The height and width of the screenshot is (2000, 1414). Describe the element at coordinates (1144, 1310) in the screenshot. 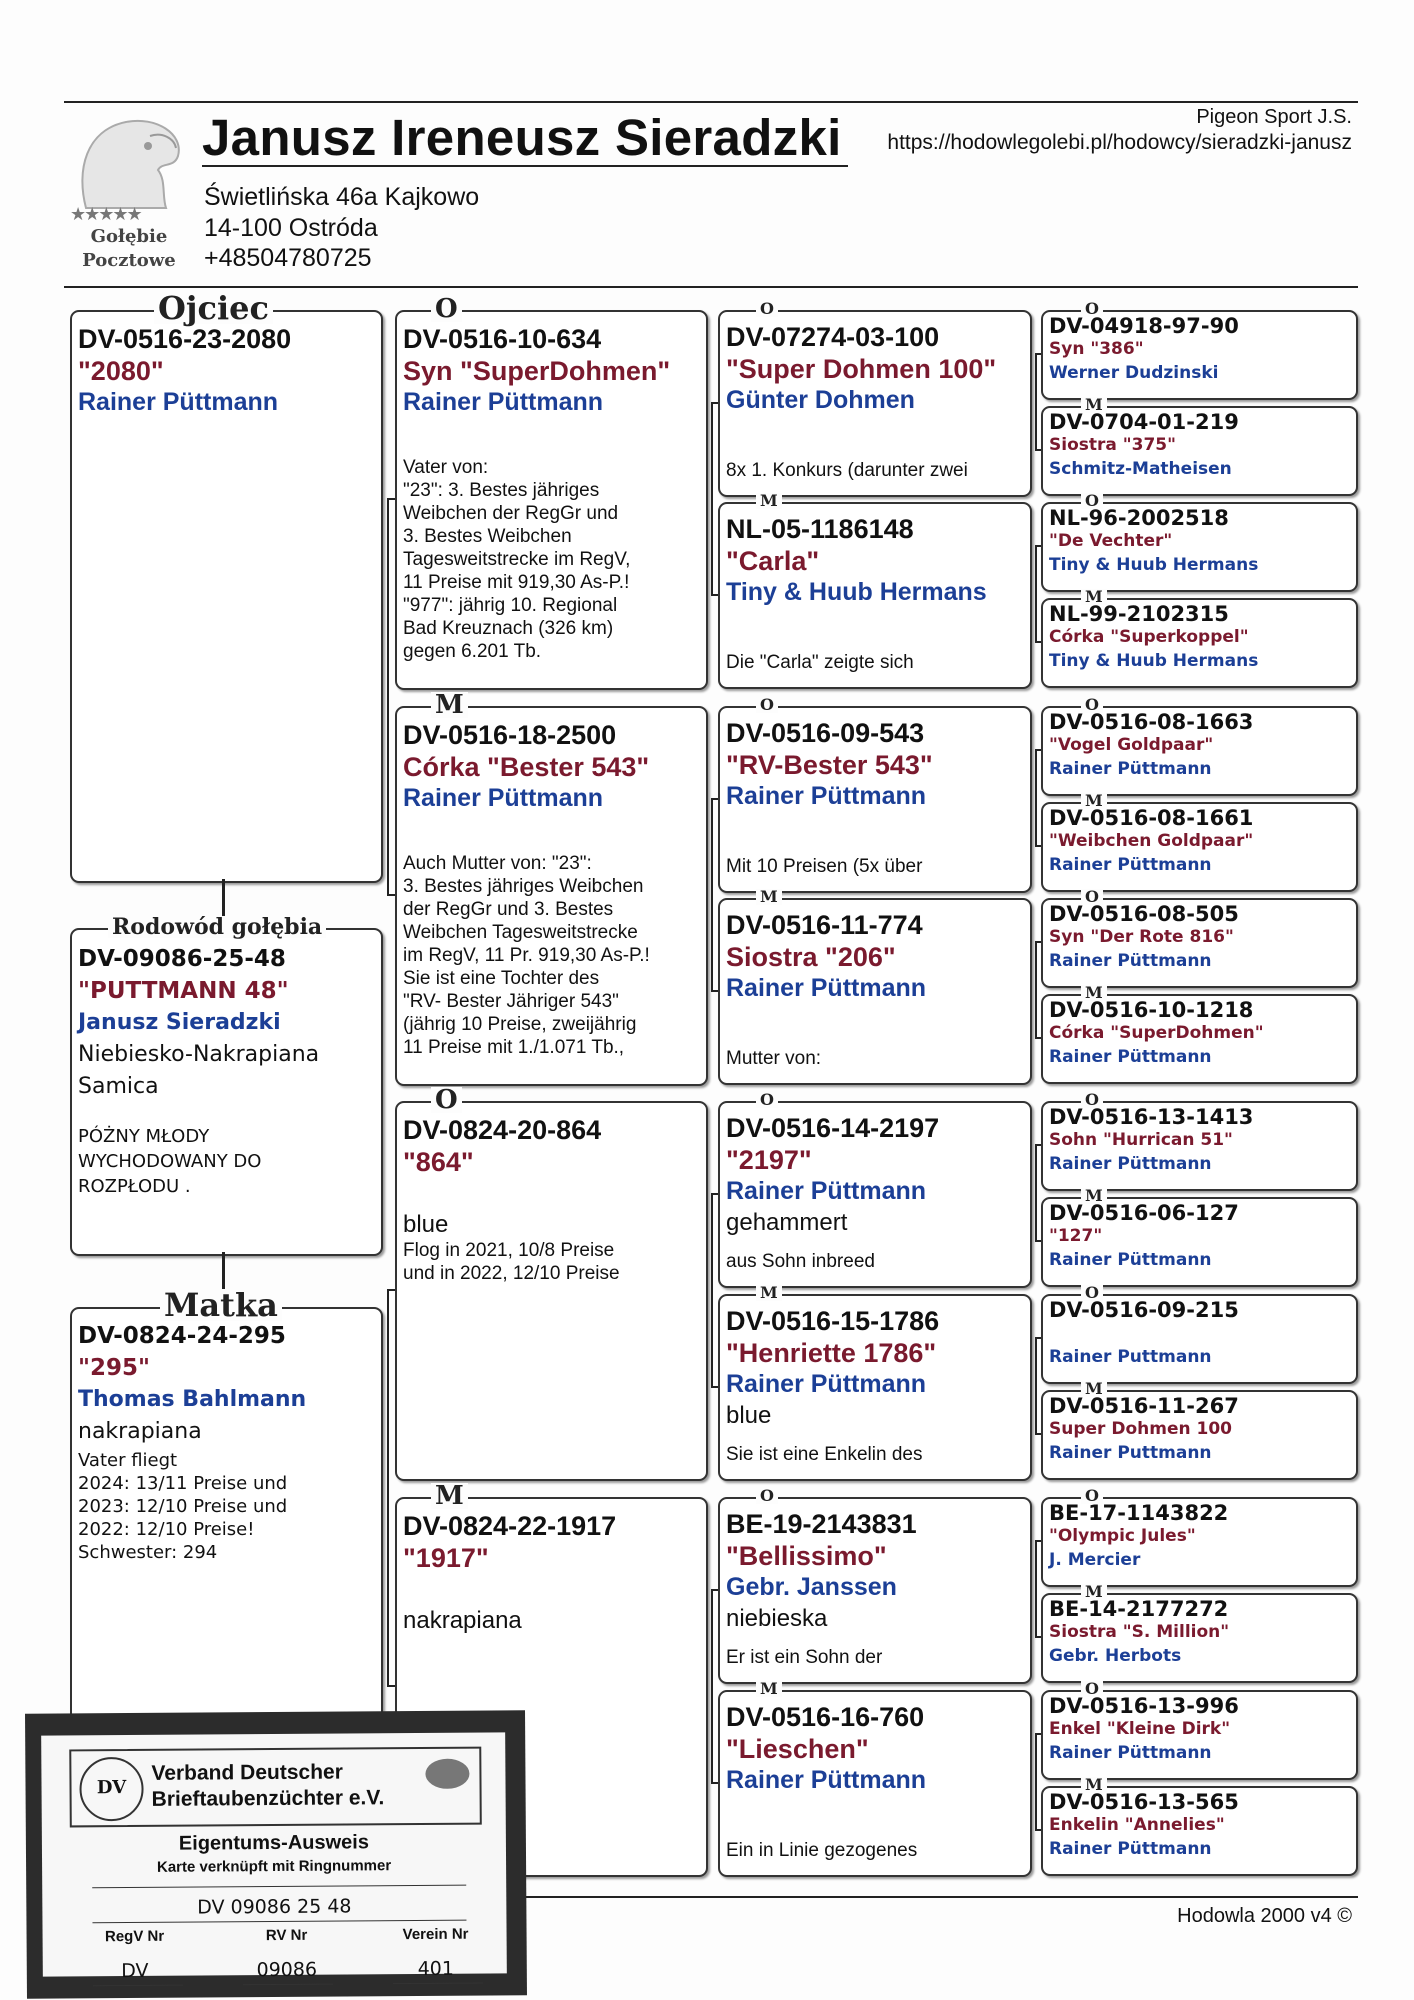

I see `ring-number: DV-0516-09-215` at that location.